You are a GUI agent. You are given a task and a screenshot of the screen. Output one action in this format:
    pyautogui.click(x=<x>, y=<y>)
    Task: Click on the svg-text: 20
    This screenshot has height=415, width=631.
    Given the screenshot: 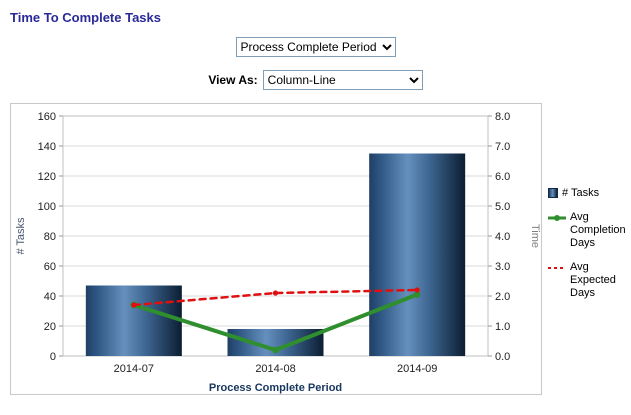 What is the action you would take?
    pyautogui.click(x=50, y=327)
    